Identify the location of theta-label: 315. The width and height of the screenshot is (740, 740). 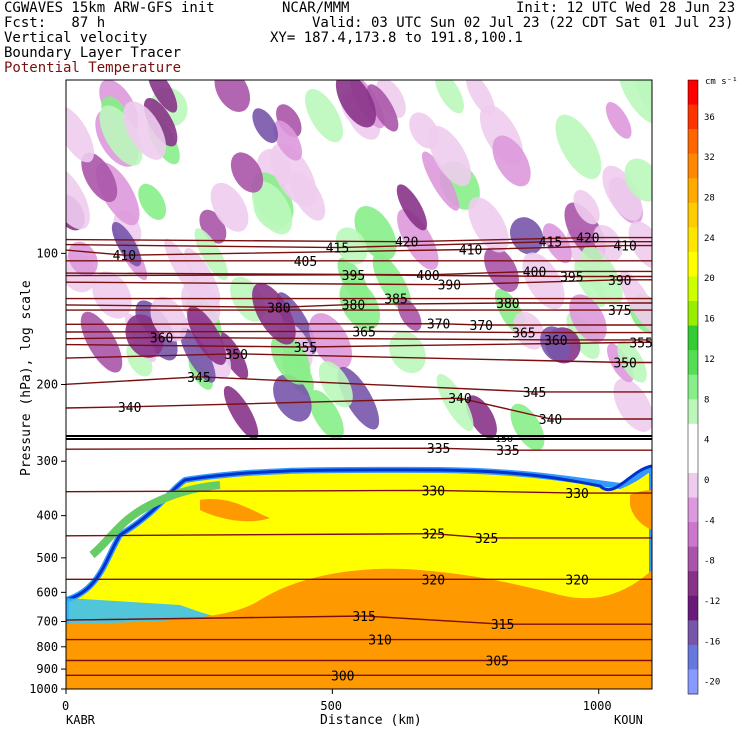
(502, 625).